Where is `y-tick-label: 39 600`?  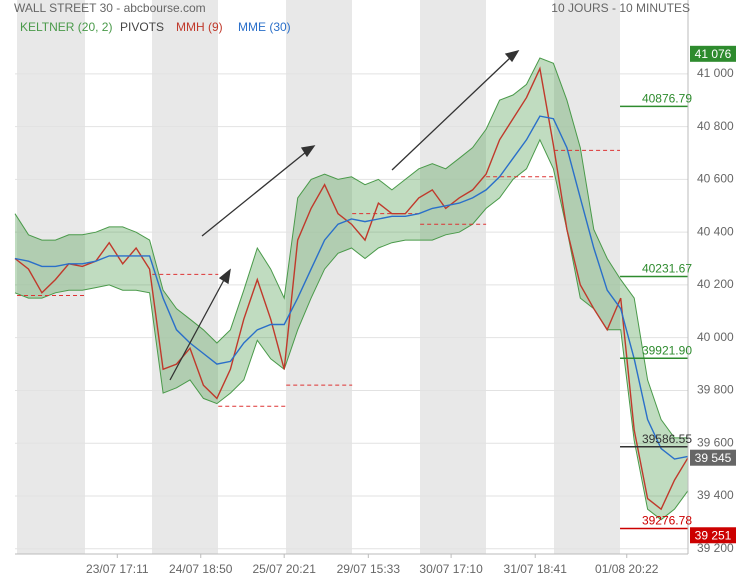 y-tick-label: 39 600 is located at coordinates (715, 442).